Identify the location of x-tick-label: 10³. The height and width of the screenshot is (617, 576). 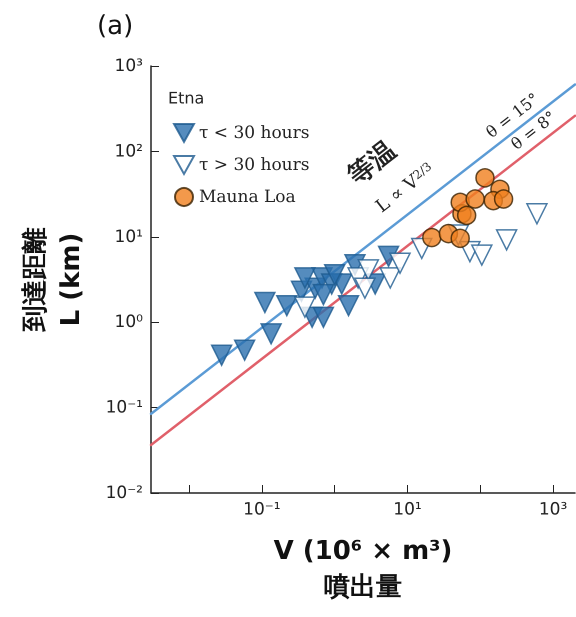
(553, 510).